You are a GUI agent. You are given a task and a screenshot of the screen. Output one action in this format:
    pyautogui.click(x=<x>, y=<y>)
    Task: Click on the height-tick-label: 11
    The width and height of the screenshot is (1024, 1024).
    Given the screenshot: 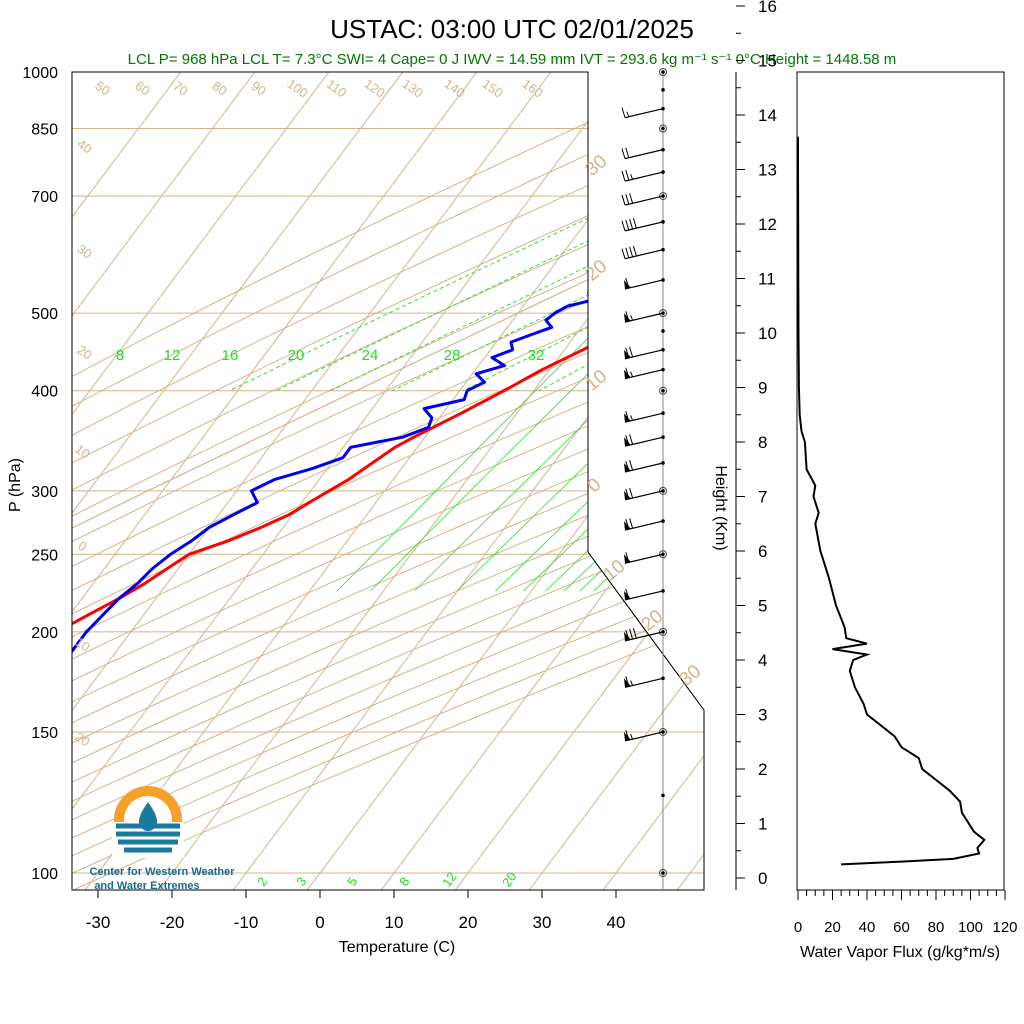 What is the action you would take?
    pyautogui.click(x=767, y=279)
    